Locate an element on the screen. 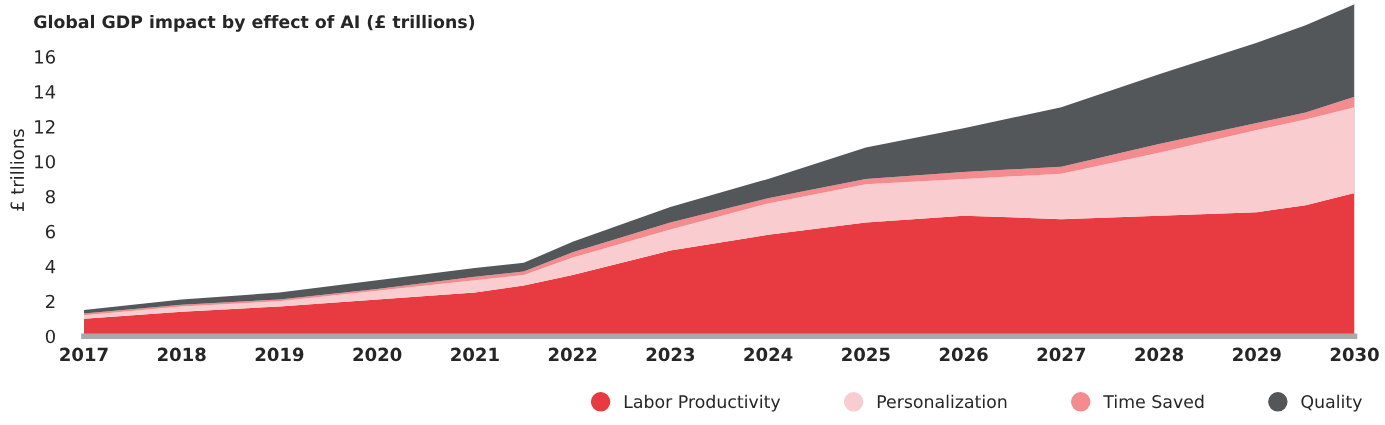  x-tick-label: 2020 is located at coordinates (377, 354).